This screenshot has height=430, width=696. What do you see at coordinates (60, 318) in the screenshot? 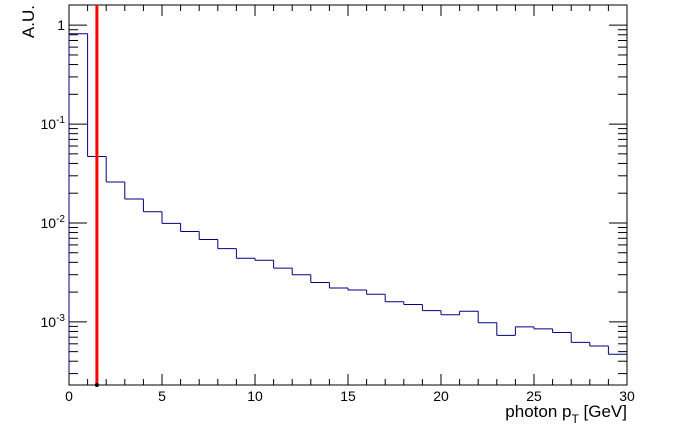
I see `y-tick-label-exponent: -3` at bounding box center [60, 318].